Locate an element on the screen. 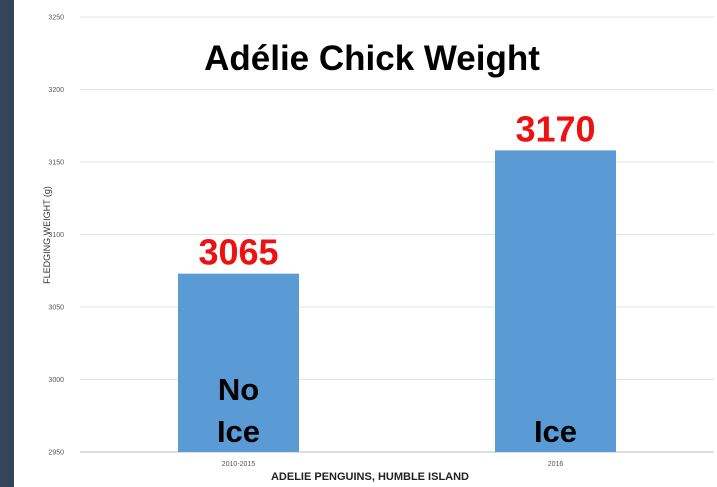 Image resolution: width=717 pixels, height=487 pixels. y-tick-label: 2950 is located at coordinates (56, 453).